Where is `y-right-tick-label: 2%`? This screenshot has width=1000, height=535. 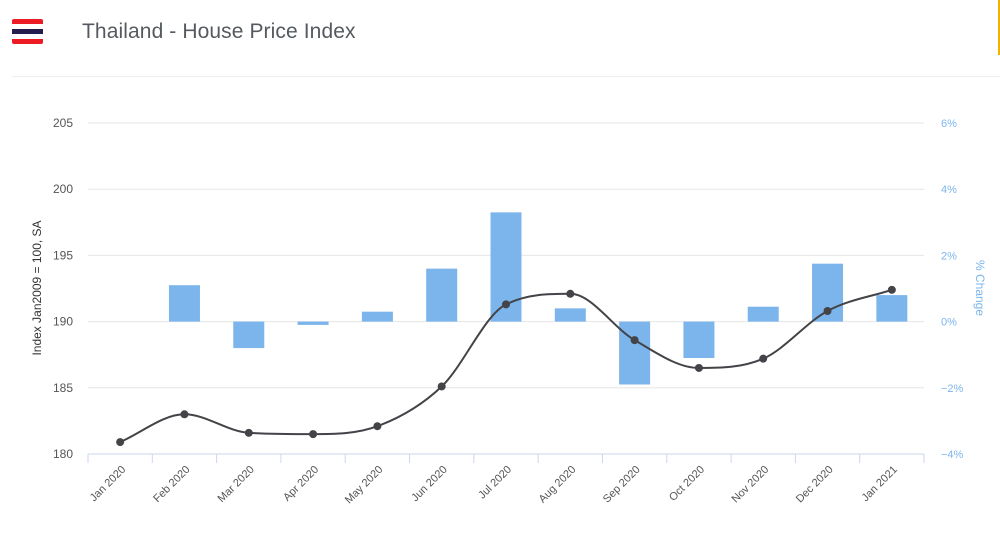
y-right-tick-label: 2% is located at coordinates (949, 256).